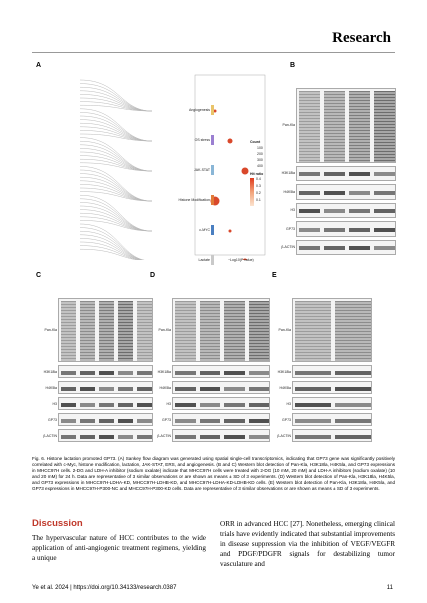 This screenshot has height=603, width=427. Describe the element at coordinates (260, 154) in the screenshot. I see `count-level: 200` at that location.